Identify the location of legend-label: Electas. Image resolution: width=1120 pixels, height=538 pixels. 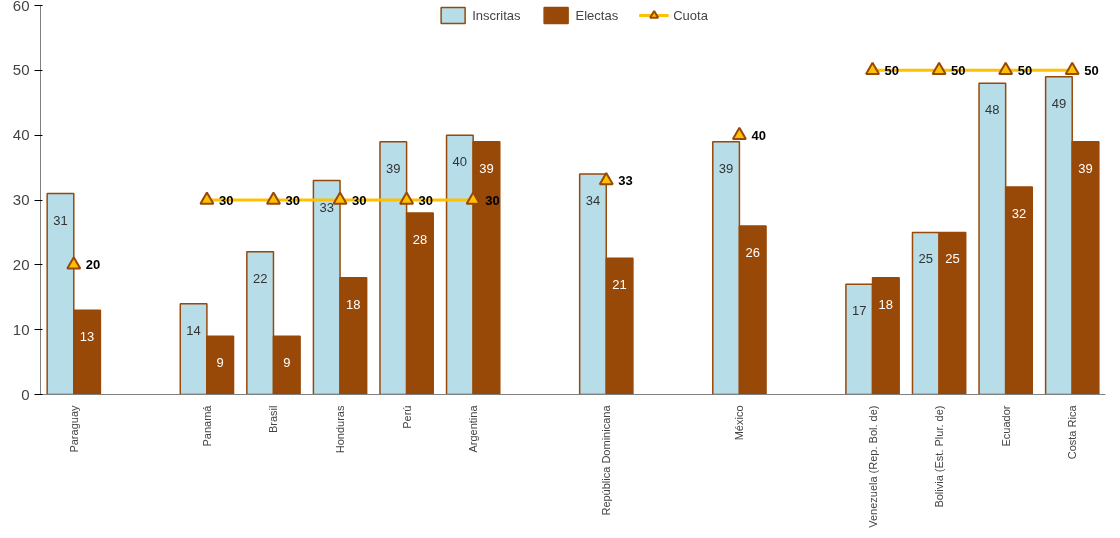
(597, 15).